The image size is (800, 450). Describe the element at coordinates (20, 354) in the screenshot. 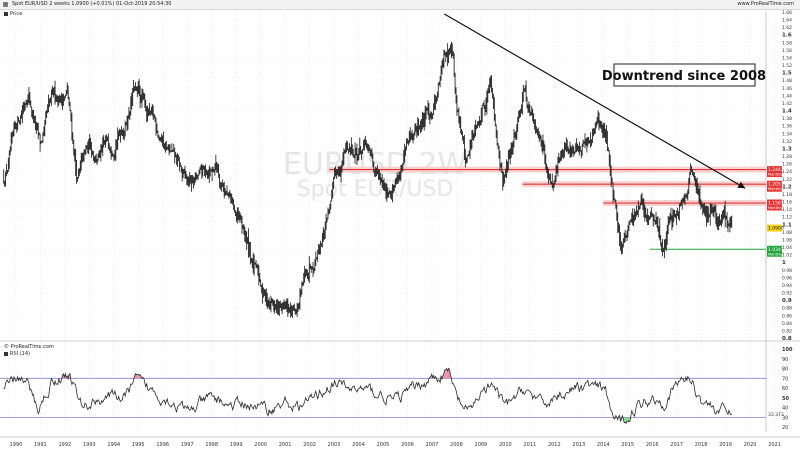

I see `rsi-legend-label: RSI (14)` at that location.